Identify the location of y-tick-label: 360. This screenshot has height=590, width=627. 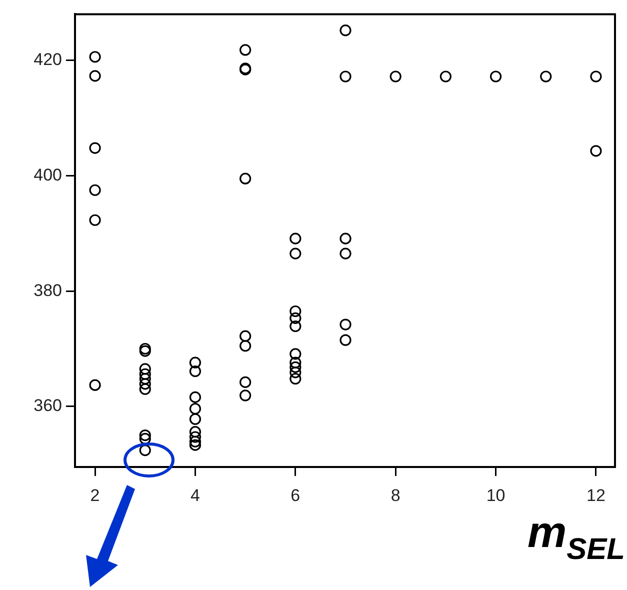
(48, 406).